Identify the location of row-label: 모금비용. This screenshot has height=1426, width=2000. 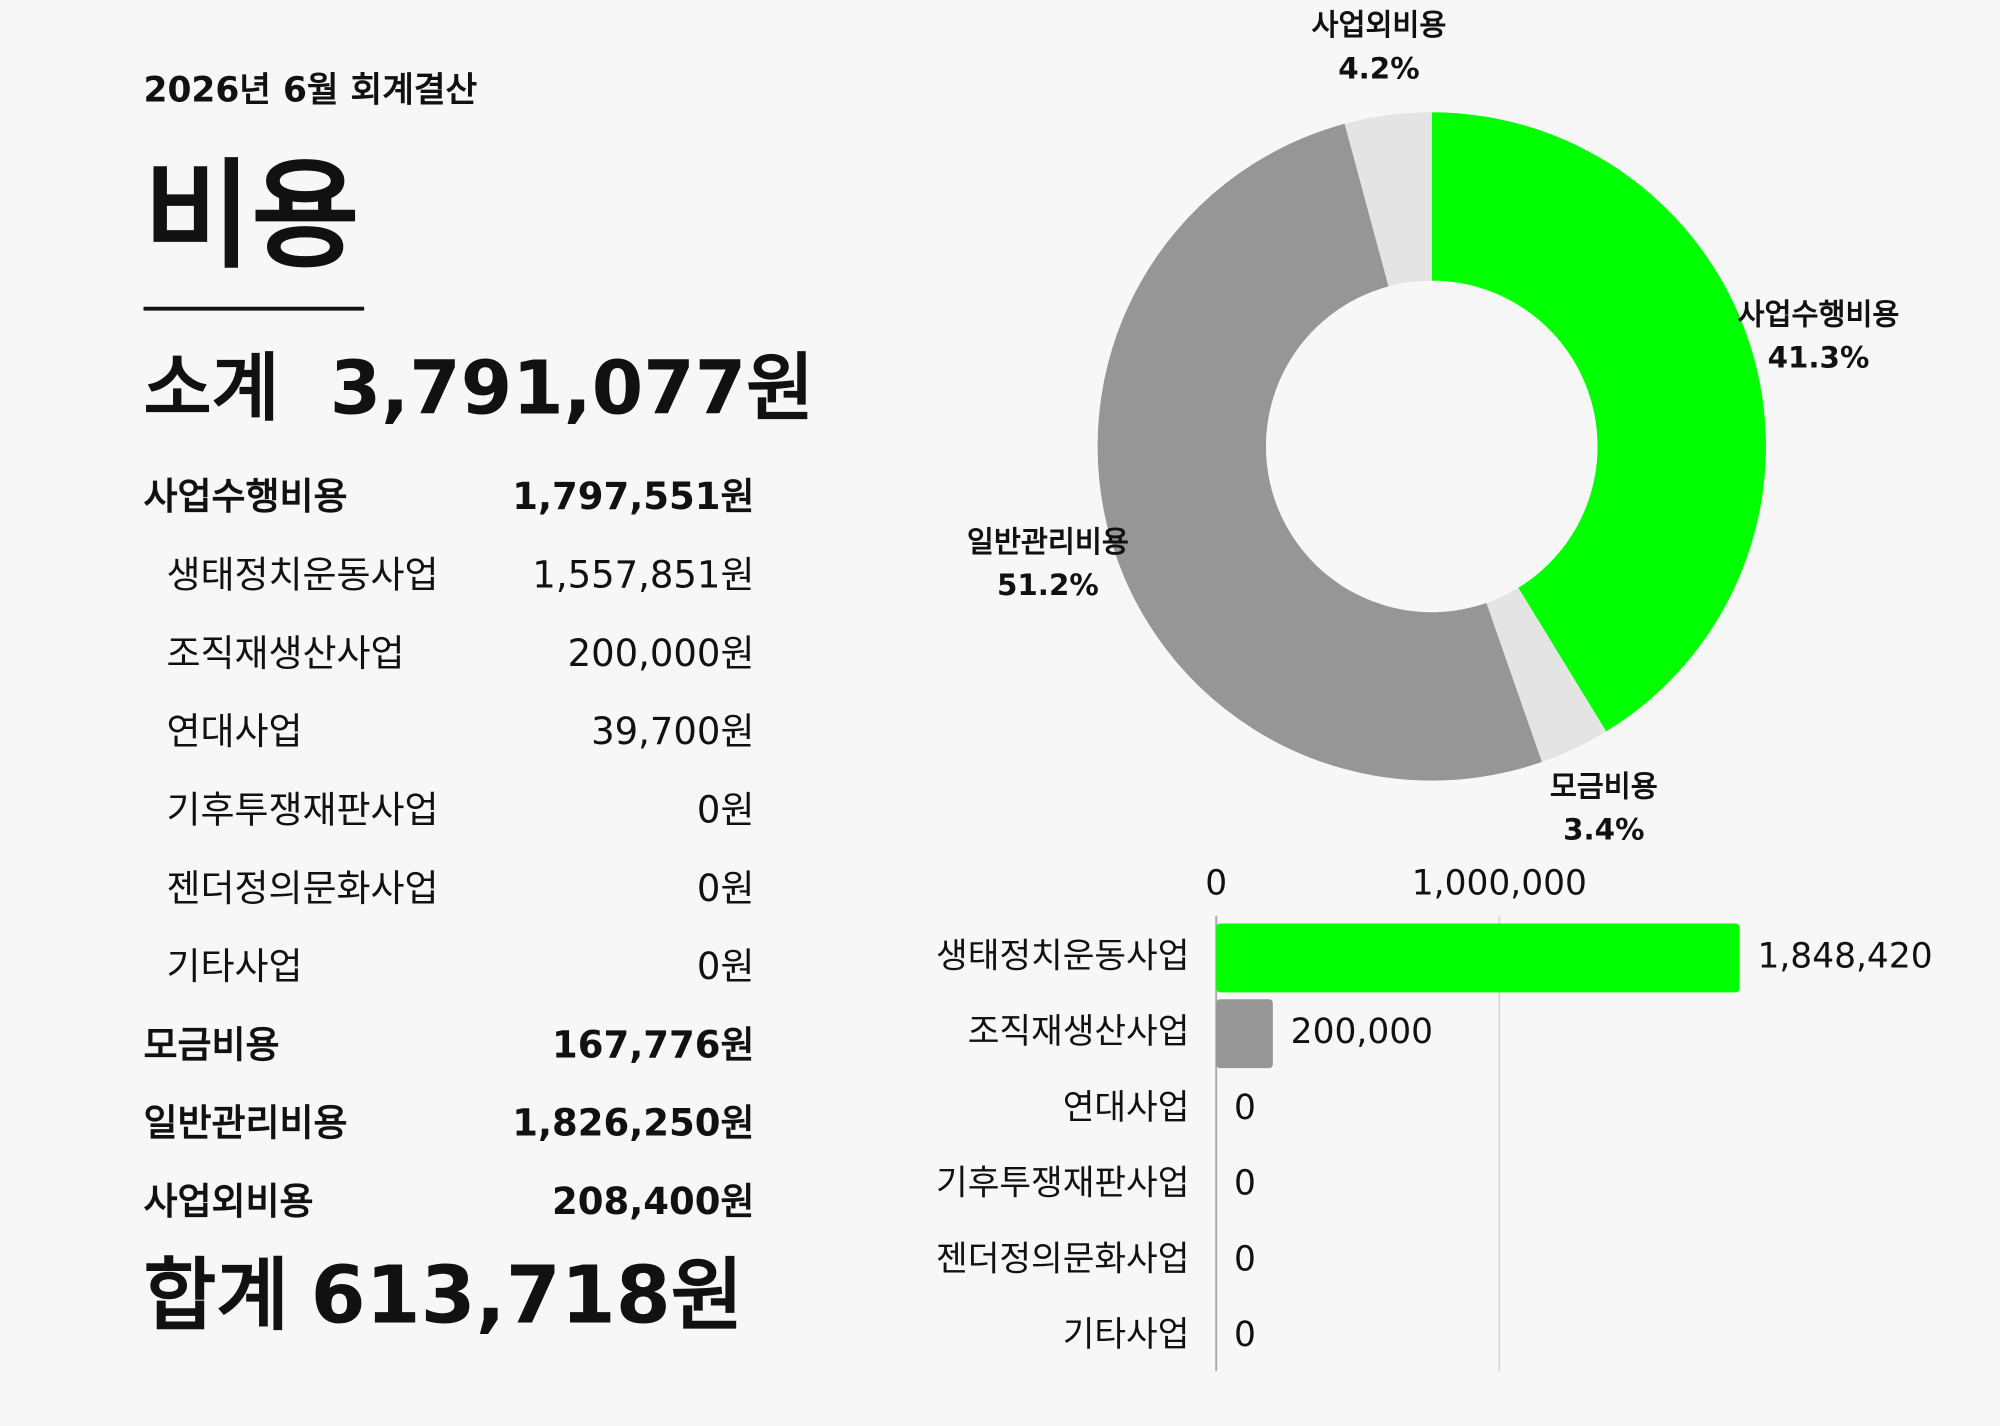
(212, 1044).